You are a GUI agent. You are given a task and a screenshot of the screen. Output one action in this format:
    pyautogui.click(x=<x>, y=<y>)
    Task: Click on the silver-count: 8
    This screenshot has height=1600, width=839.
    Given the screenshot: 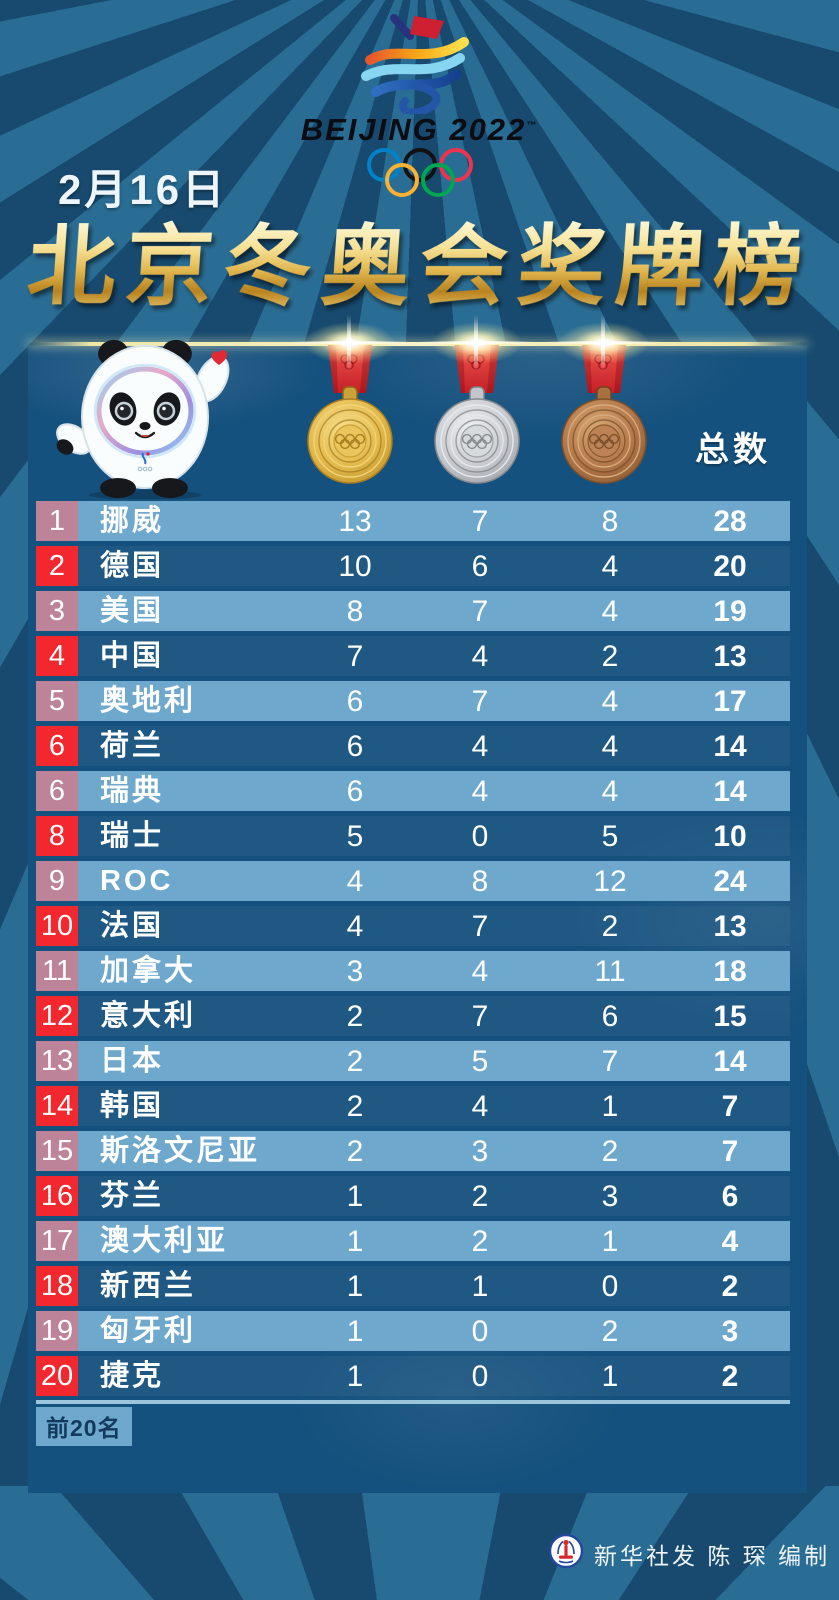 What is the action you would take?
    pyautogui.click(x=480, y=881)
    